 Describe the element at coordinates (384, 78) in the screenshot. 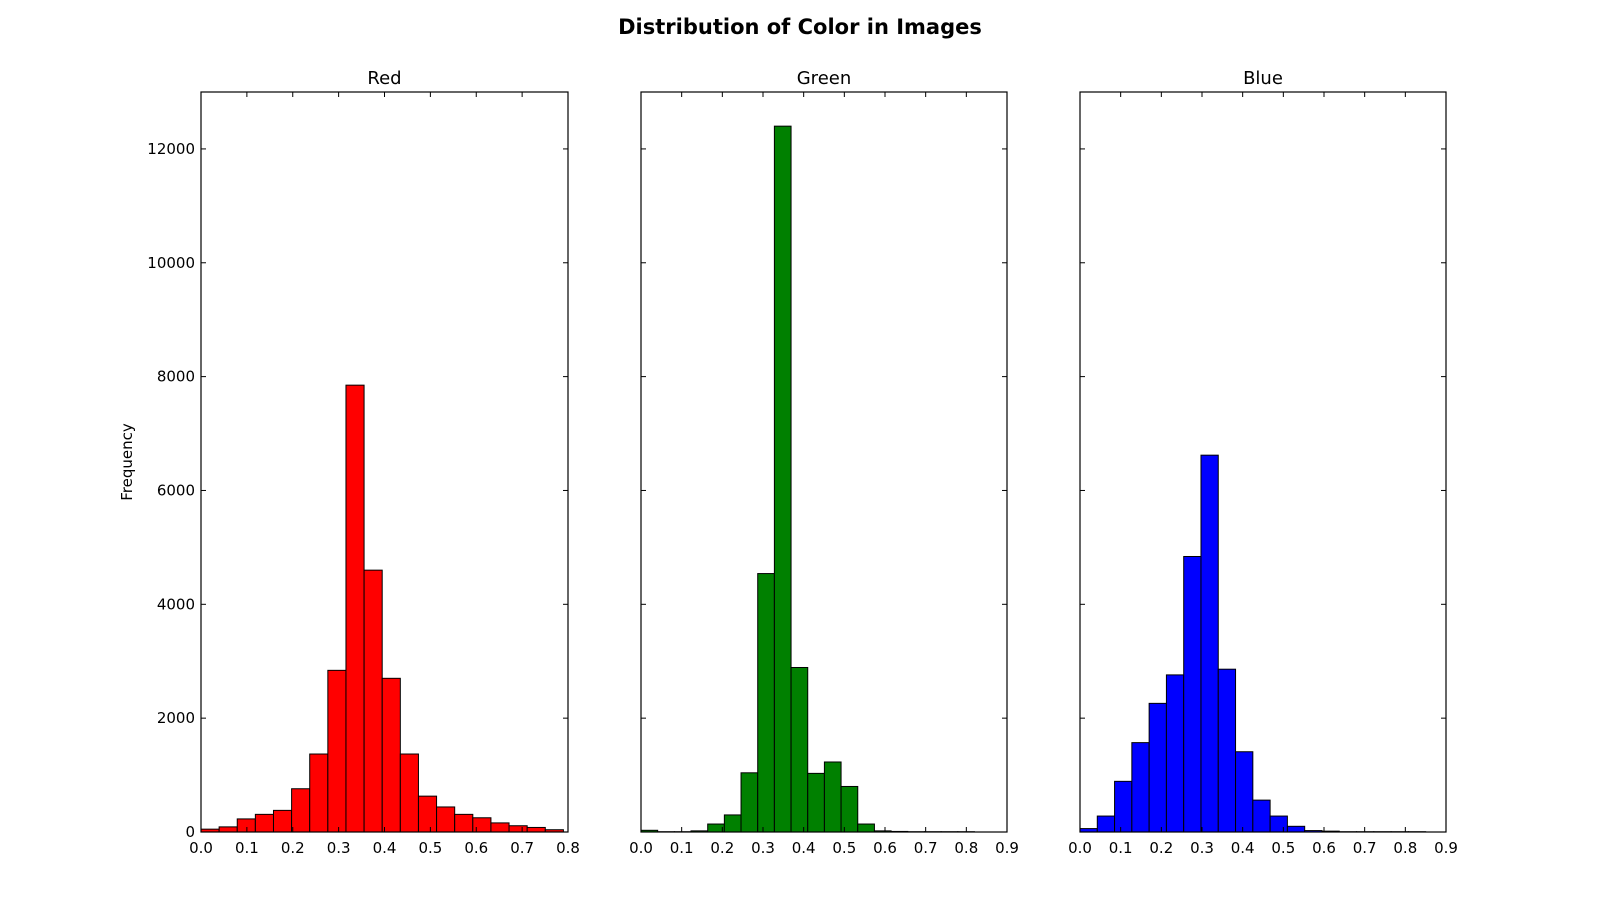

I see `subplot-title: Red` at that location.